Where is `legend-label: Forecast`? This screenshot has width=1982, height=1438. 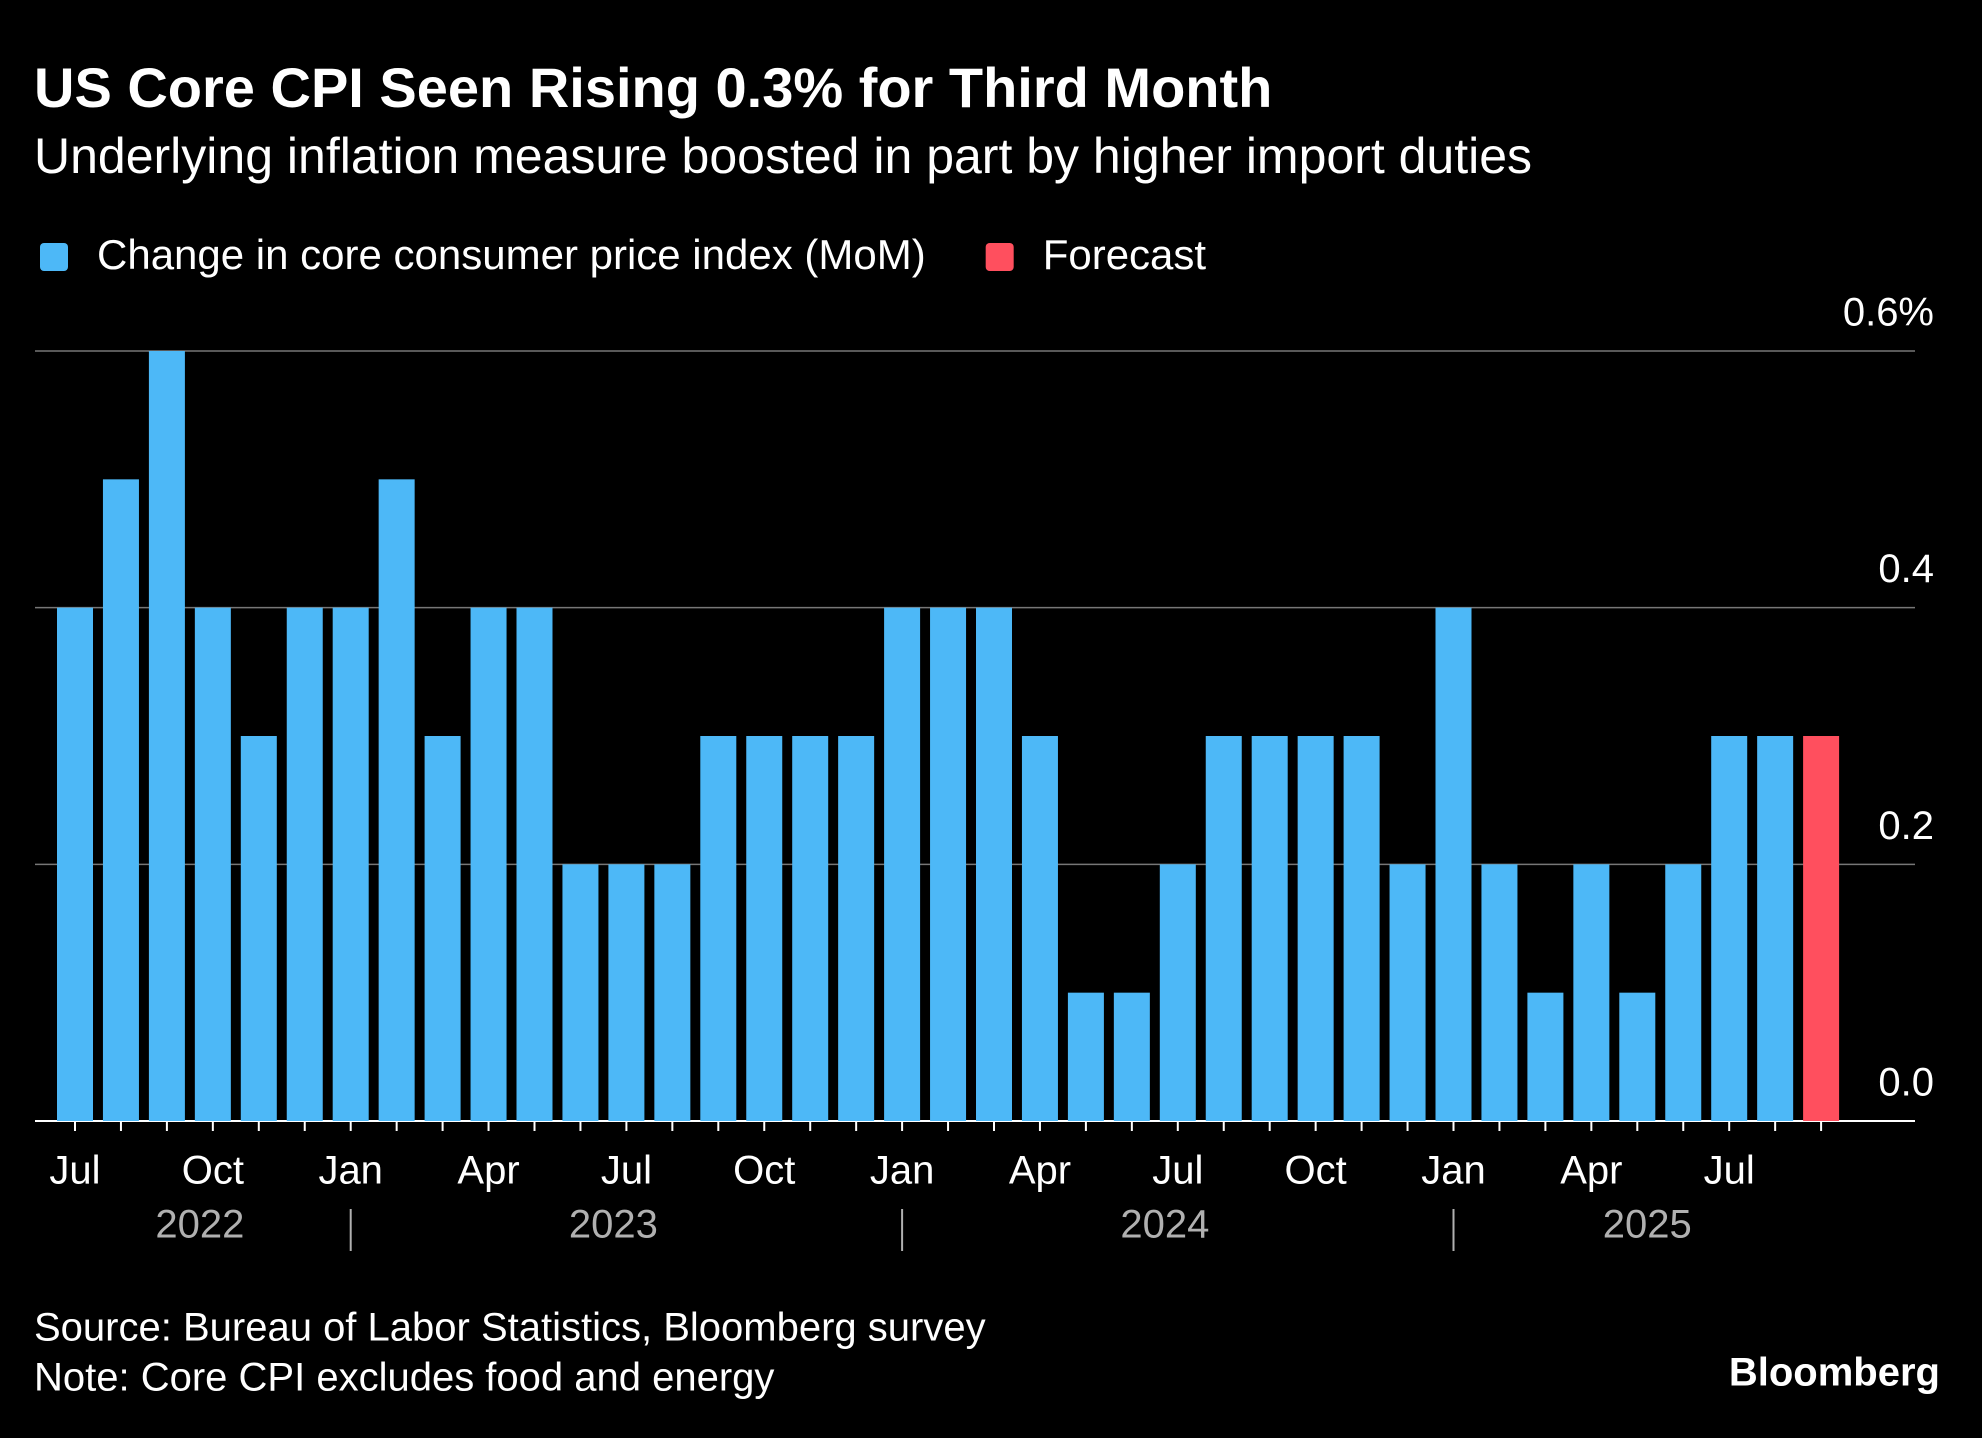 legend-label: Forecast is located at coordinates (1125, 254).